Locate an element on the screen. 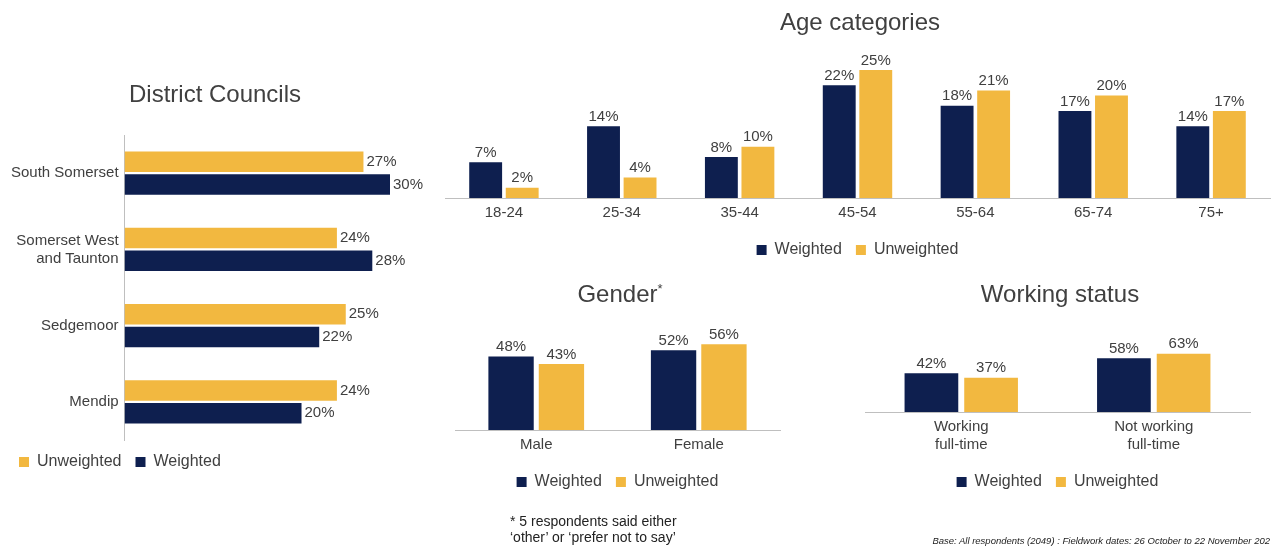 Image resolution: width=1285 pixels, height=556 pixels. y-tick-label: Somerset West and Taunton is located at coordinates (68, 248).